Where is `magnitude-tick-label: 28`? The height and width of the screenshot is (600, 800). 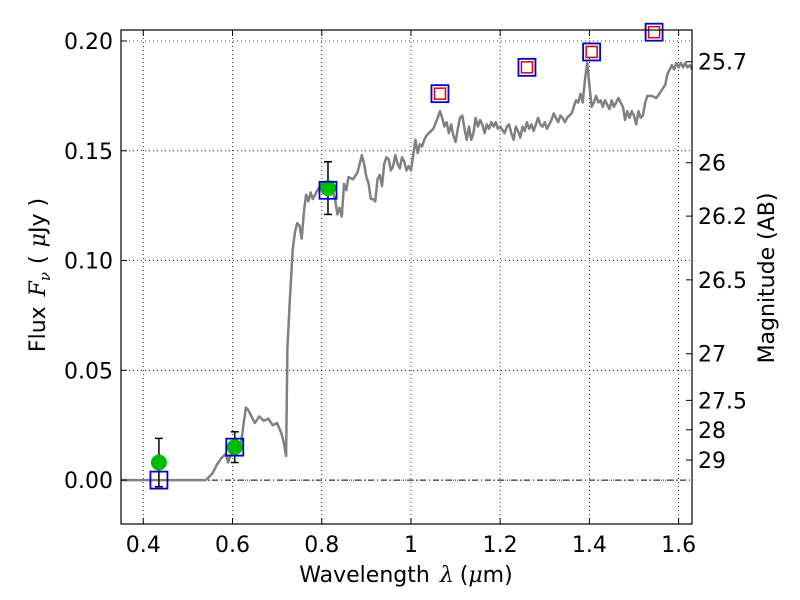
magnitude-tick-label: 28 is located at coordinates (712, 431).